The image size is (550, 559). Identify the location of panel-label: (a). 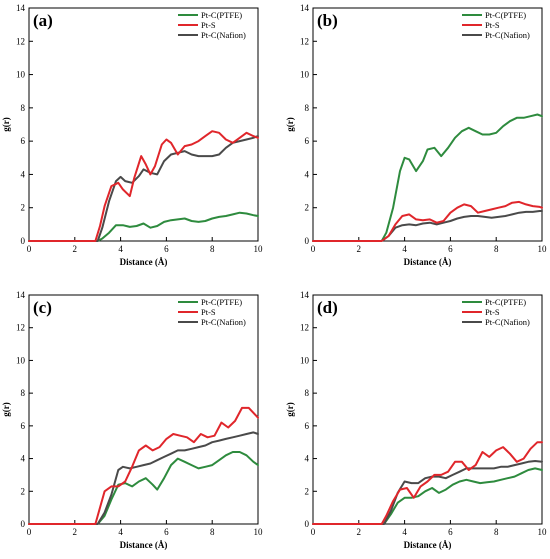
(43, 20).